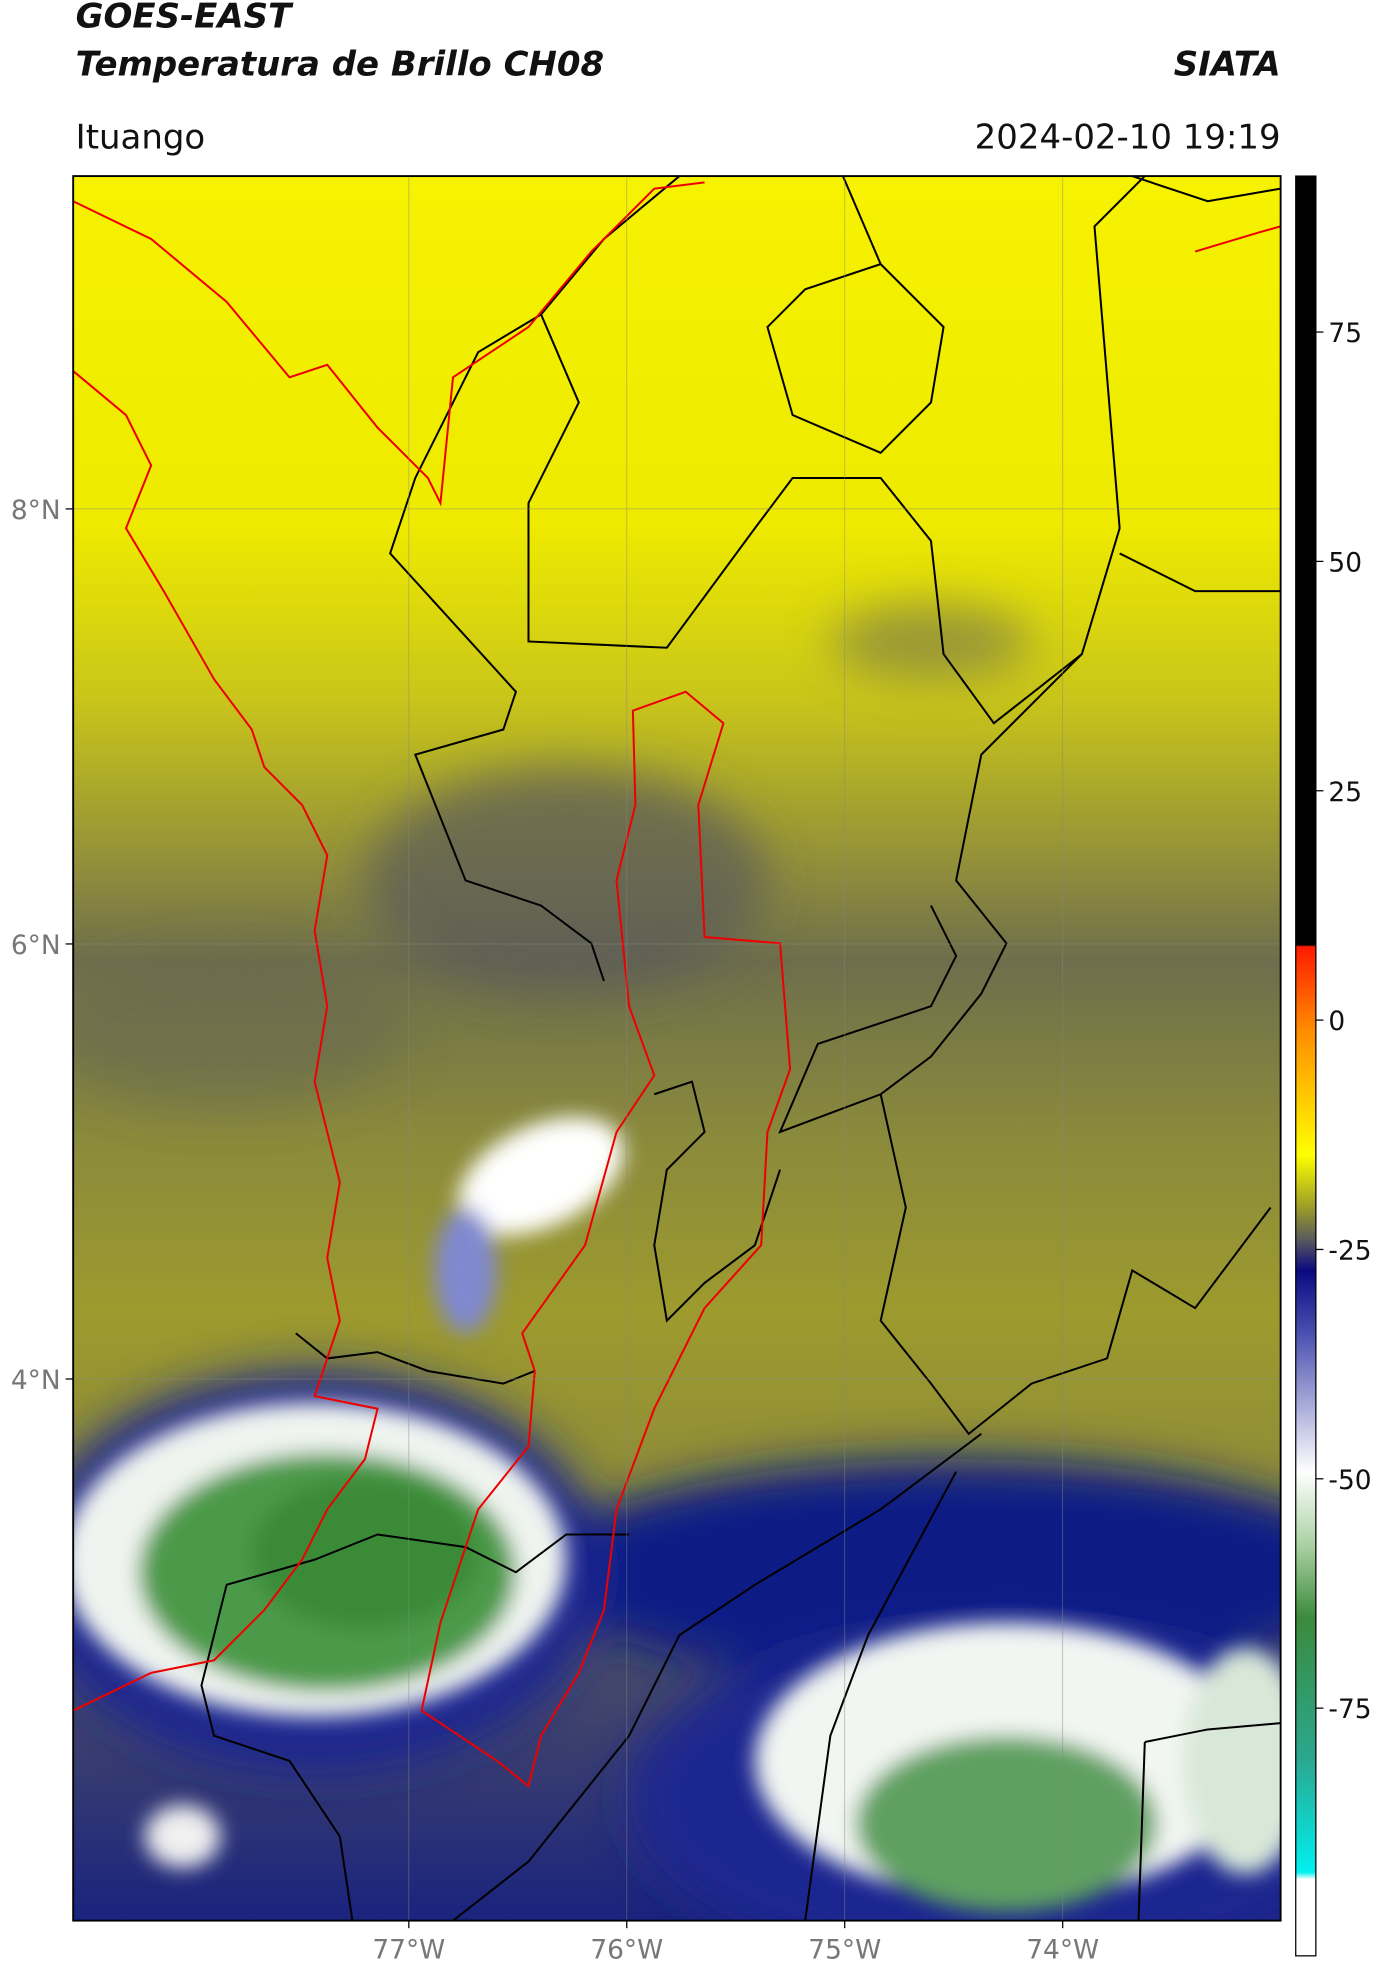  What do you see at coordinates (1349, 1251) in the screenshot?
I see `colorbar-tick-label: -25` at bounding box center [1349, 1251].